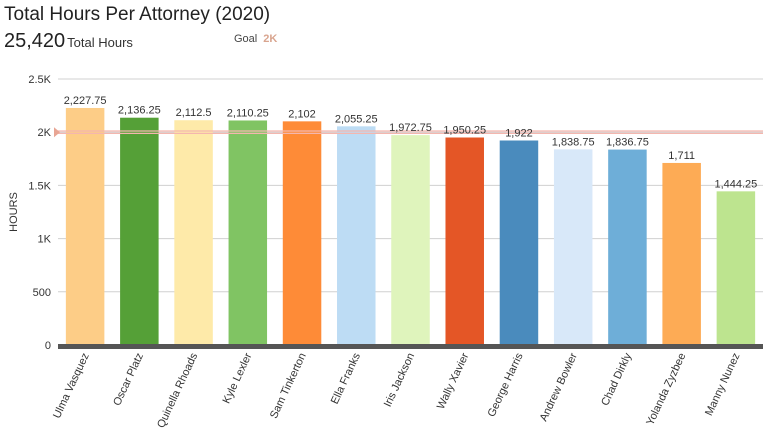 The width and height of the screenshot is (763, 437). What do you see at coordinates (410, 346) in the screenshot?
I see `x-axis-baseline` at bounding box center [410, 346].